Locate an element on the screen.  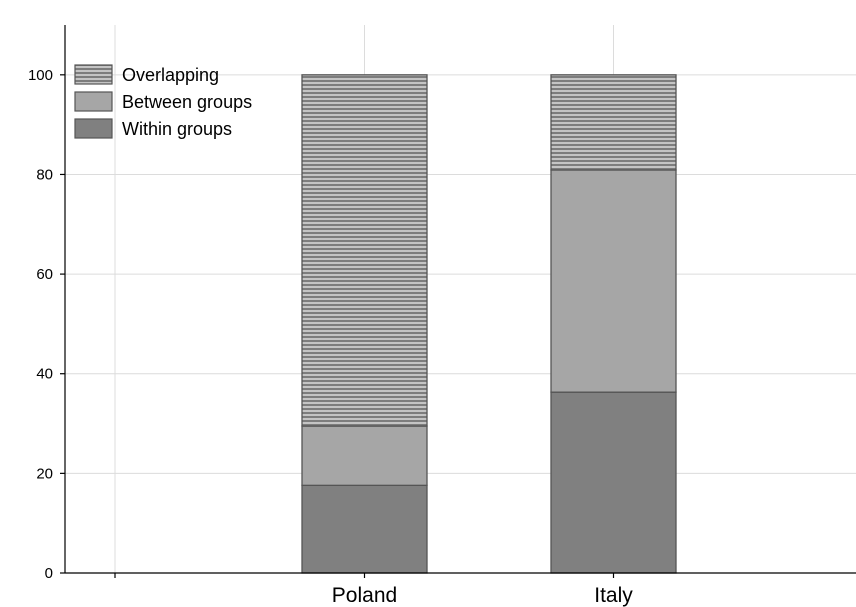
y-tick-label-60: 60 is located at coordinates (44, 274).